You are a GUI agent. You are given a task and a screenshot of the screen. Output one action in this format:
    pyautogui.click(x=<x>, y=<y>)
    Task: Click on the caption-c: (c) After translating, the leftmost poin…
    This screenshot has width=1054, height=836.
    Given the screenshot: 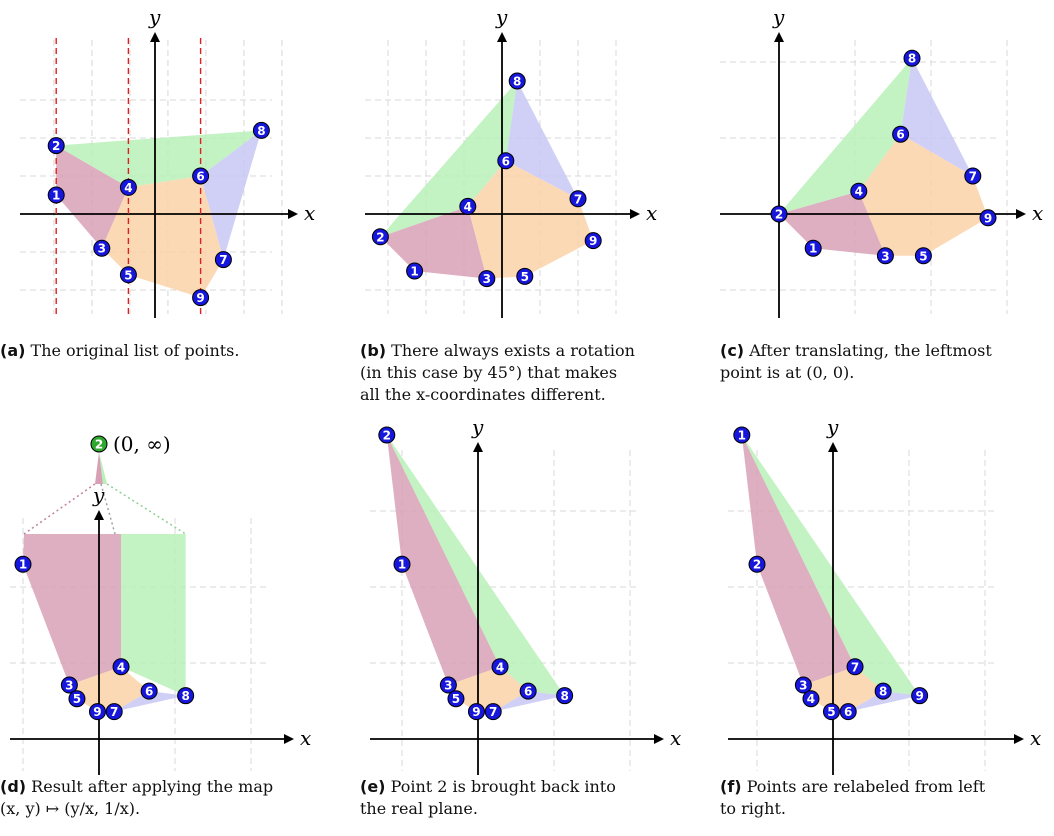 What is the action you would take?
    pyautogui.click(x=887, y=362)
    